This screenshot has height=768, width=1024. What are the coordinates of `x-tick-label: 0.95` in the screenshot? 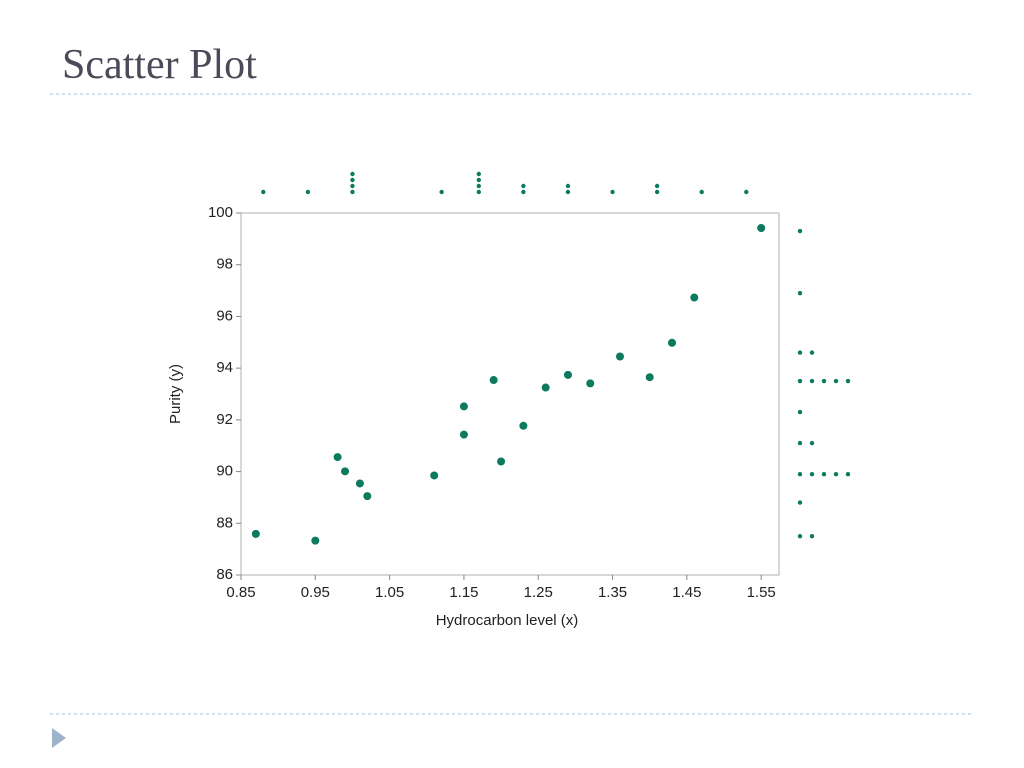 It's located at (315, 592).